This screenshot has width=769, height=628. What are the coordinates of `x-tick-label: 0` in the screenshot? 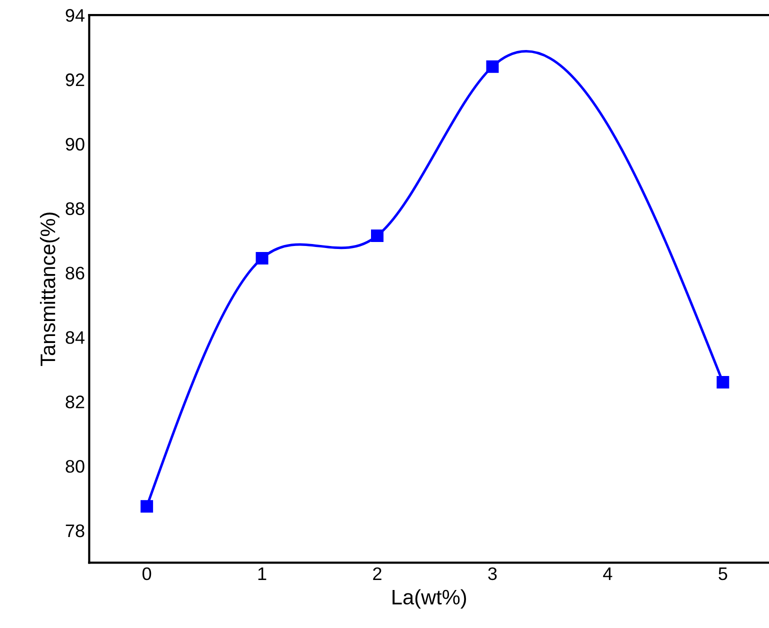 It's located at (147, 573).